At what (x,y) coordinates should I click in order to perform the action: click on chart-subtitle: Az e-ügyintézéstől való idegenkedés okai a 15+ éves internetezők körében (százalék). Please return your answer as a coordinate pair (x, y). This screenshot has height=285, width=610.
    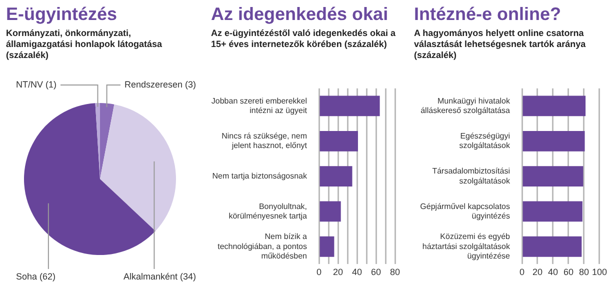
    Looking at the image, I should click on (304, 39).